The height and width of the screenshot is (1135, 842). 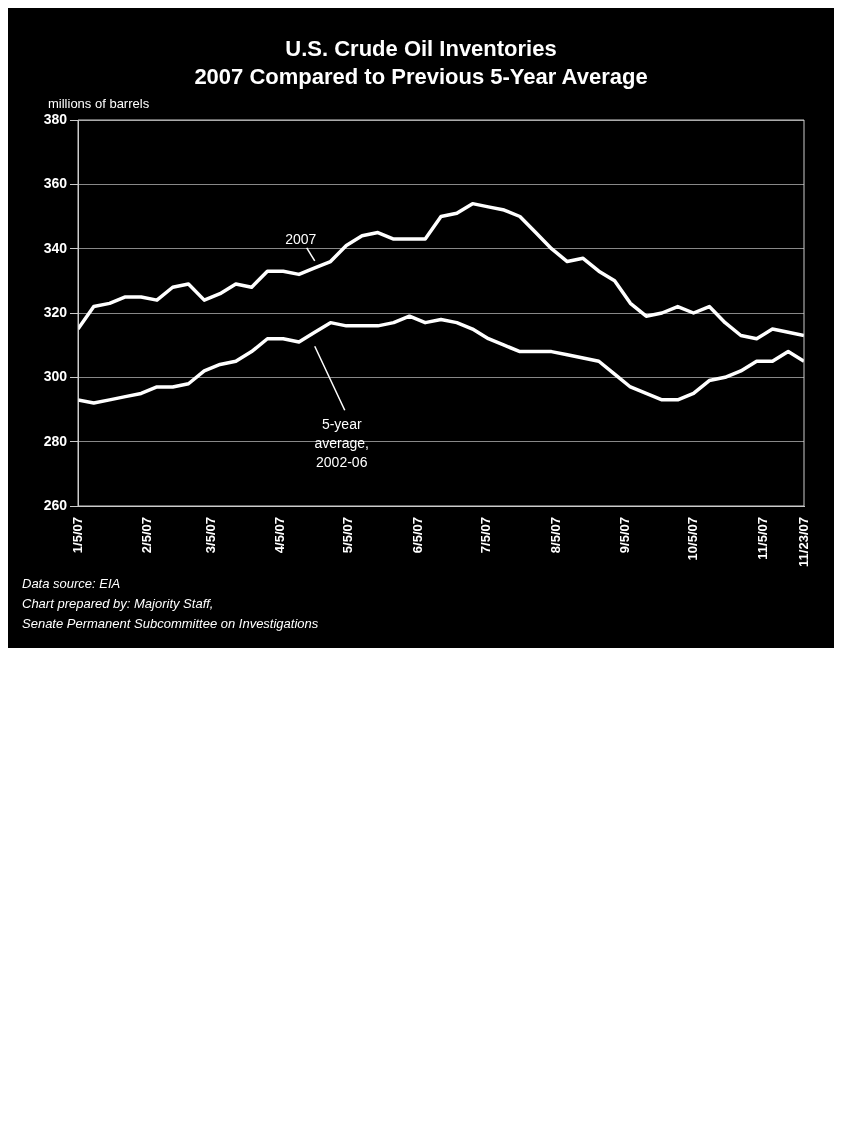 I want to click on x-tick-label: 11/23/07, so click(x=803, y=542).